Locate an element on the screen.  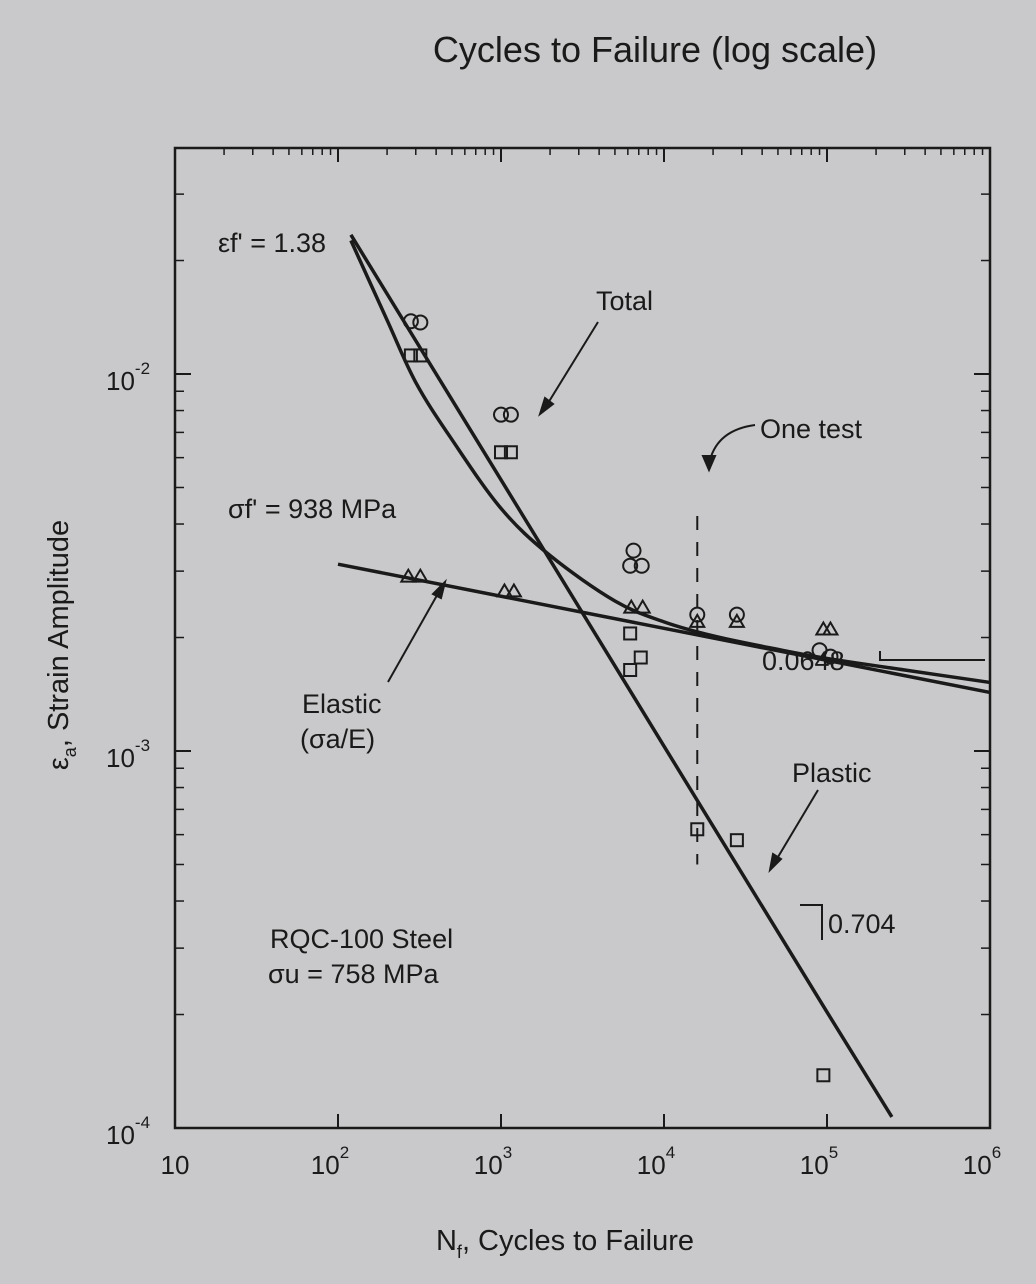
one-test-label: One test is located at coordinates (811, 429).